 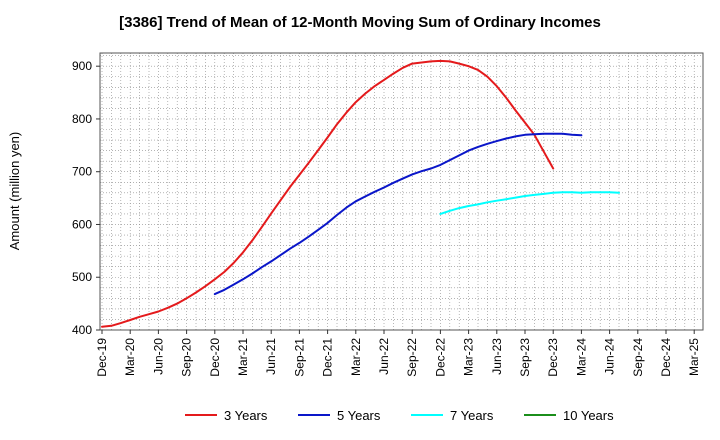 I want to click on x-tick-label: Jun-23, so click(x=497, y=356).